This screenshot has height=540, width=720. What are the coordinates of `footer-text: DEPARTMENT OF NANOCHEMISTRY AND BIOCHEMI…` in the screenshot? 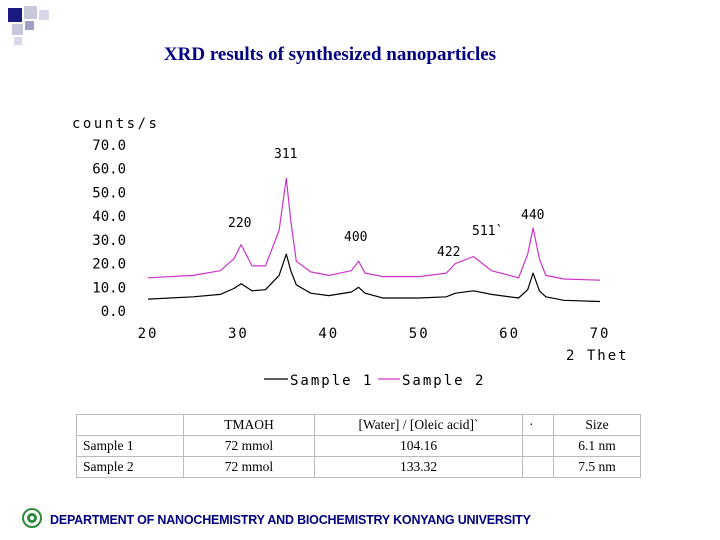 It's located at (290, 520).